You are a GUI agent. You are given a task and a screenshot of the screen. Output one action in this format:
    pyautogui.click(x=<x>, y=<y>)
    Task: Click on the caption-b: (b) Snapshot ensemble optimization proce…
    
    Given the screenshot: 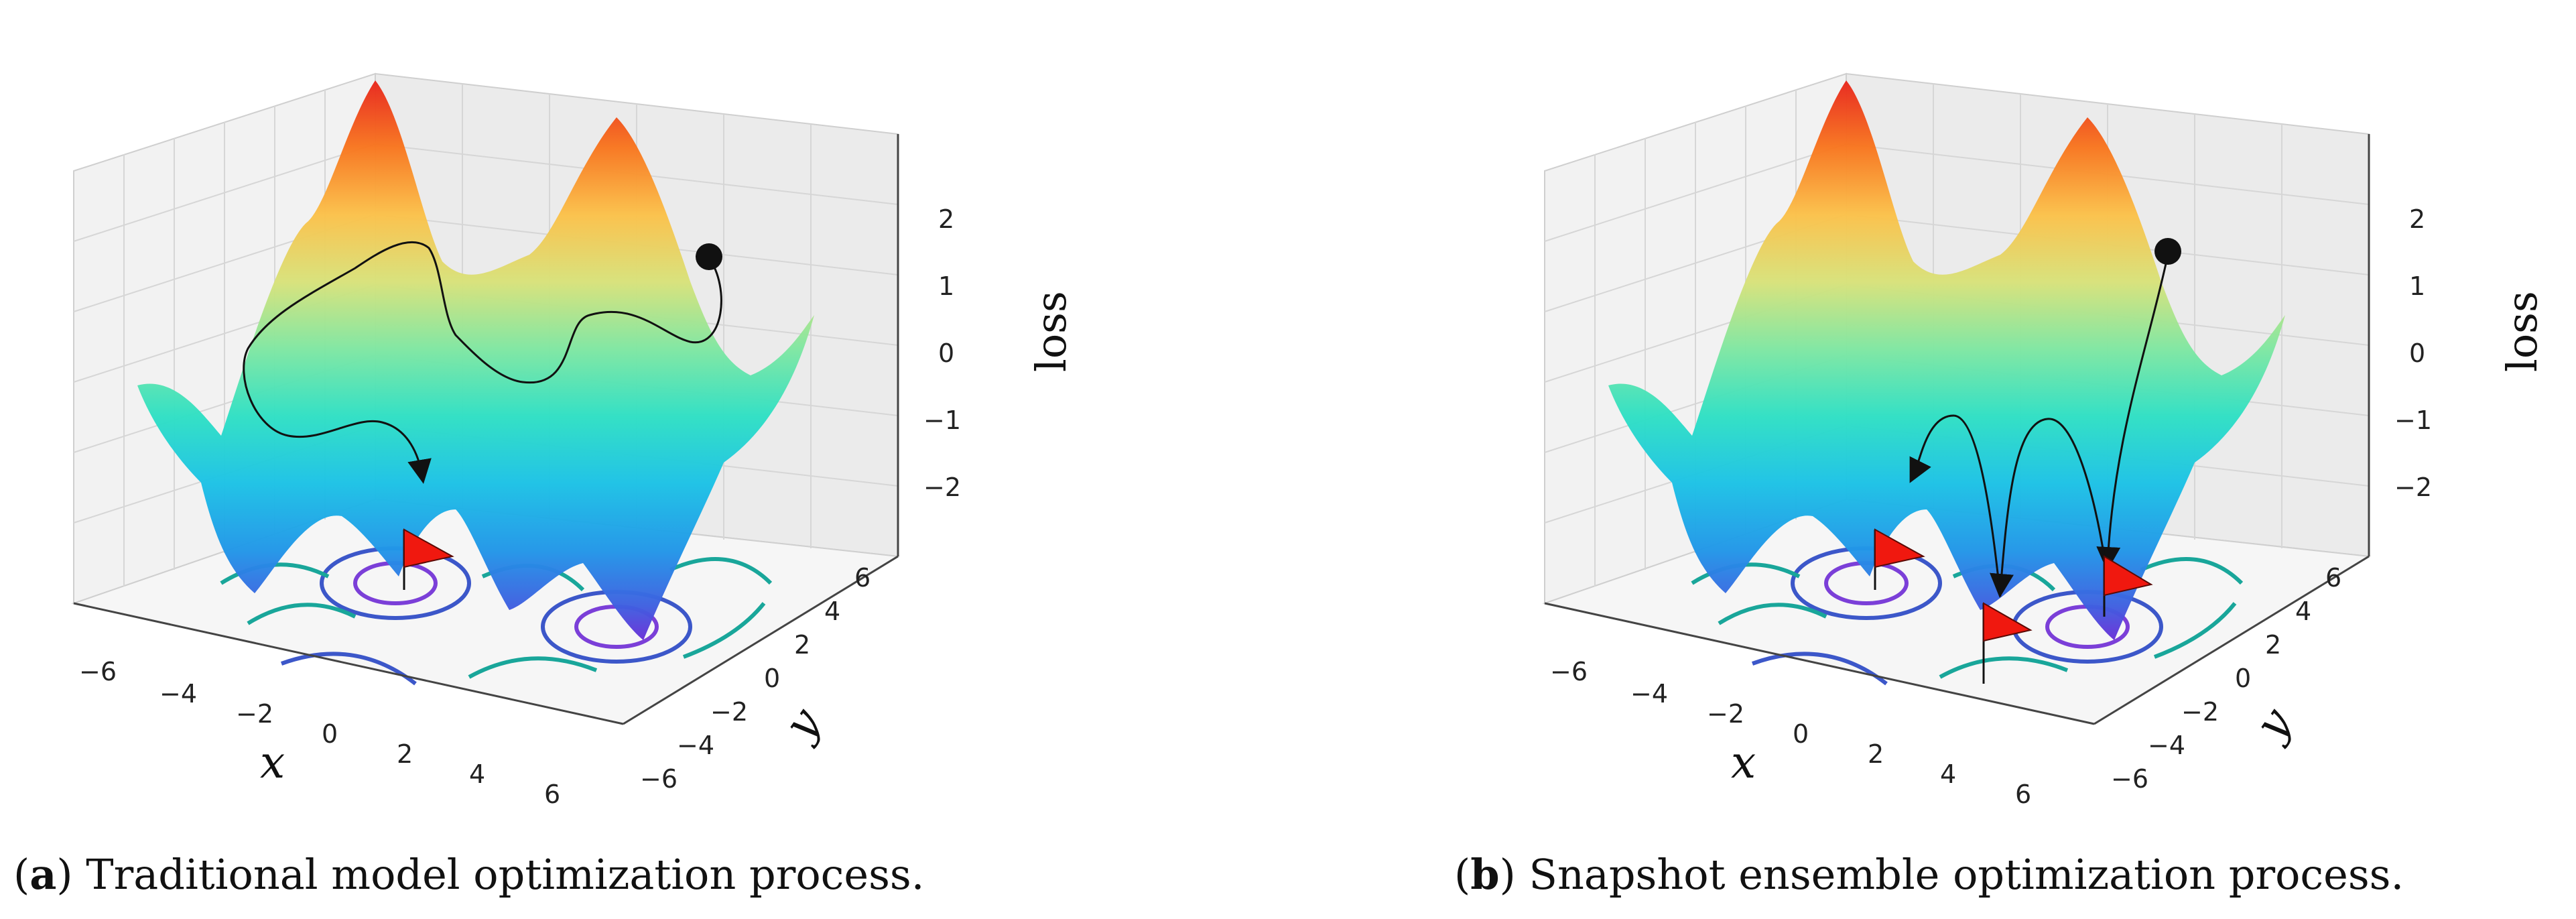 What is the action you would take?
    pyautogui.click(x=1929, y=874)
    